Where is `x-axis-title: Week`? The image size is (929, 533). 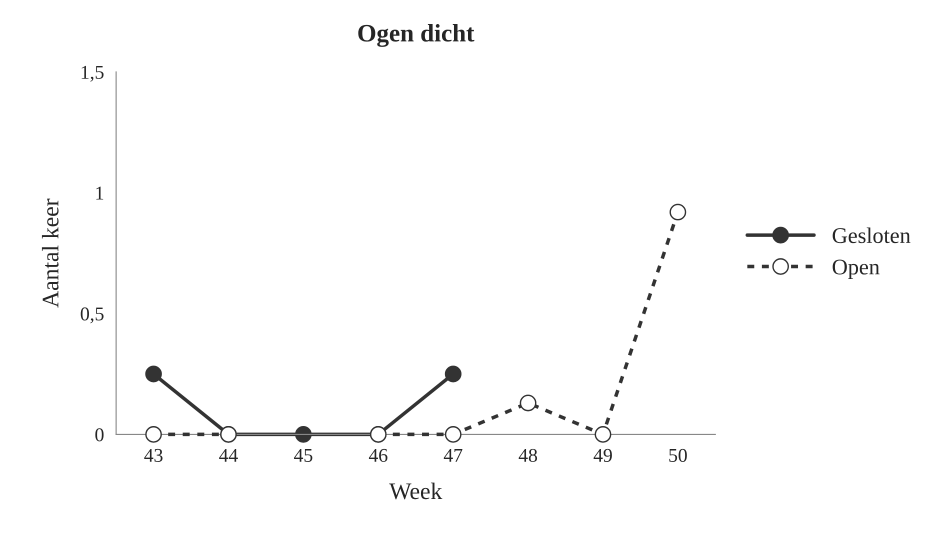 x-axis-title: Week is located at coordinates (415, 491).